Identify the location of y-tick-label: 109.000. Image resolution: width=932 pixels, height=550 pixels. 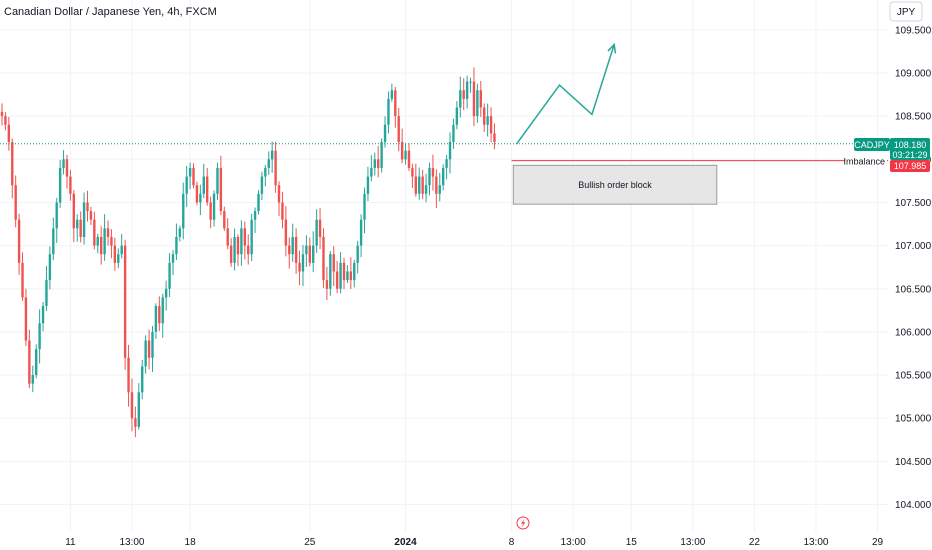
(913, 74).